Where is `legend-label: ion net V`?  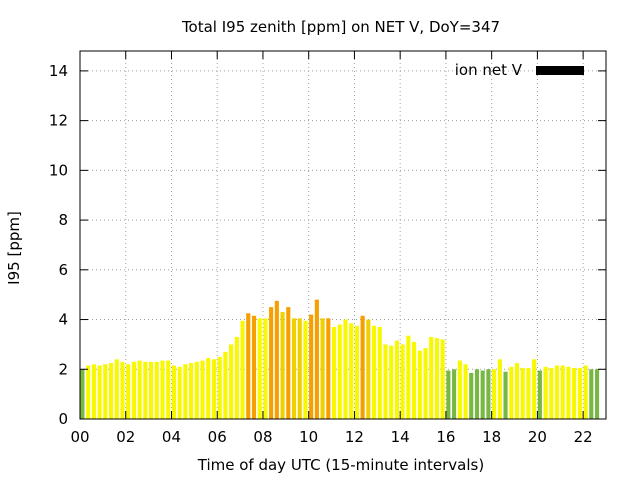
legend-label: ion net V is located at coordinates (489, 70).